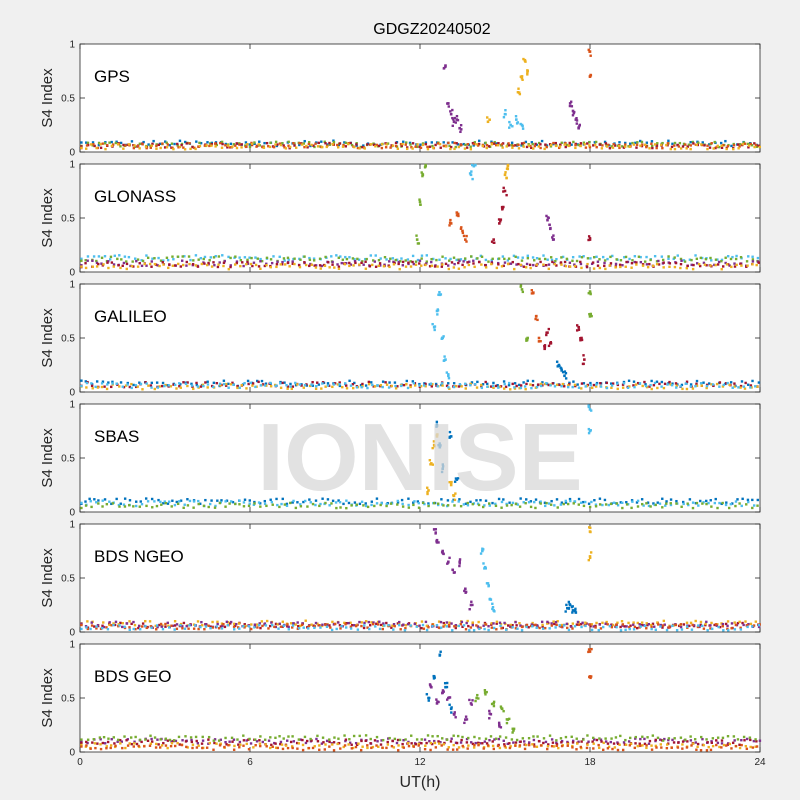 This screenshot has height=800, width=800. Describe the element at coordinates (68, 459) in the screenshot. I see `y-tick-label: 0.5` at that location.